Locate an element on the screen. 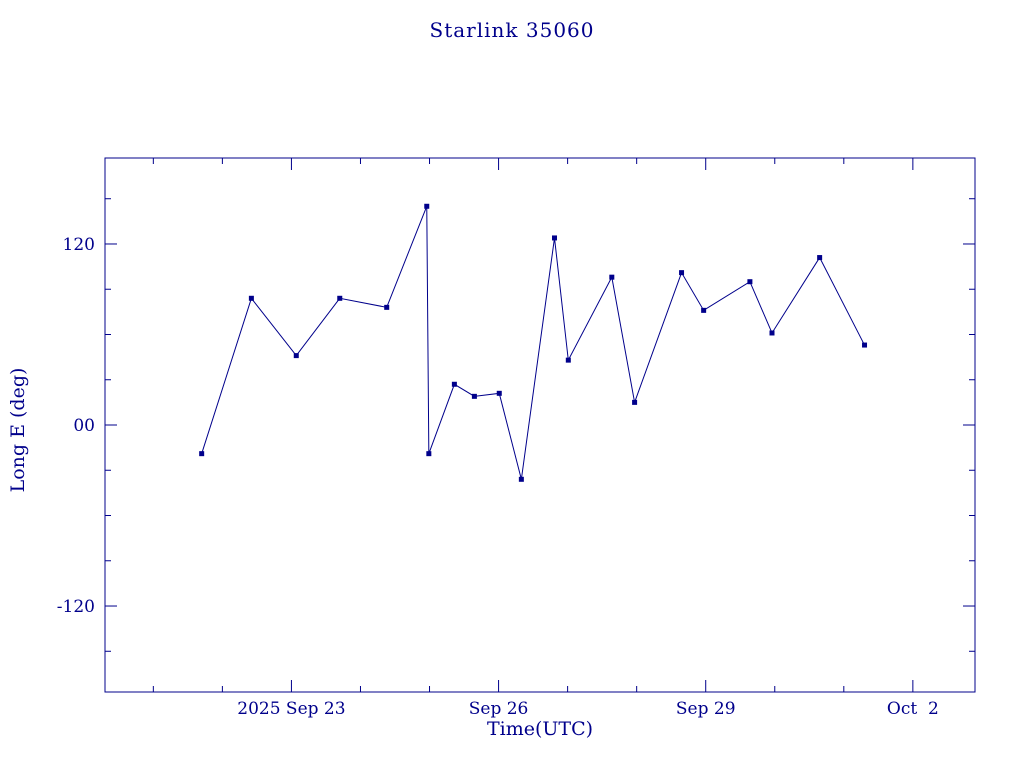 The image size is (1024, 768). x-tick-label: Oct 2 is located at coordinates (913, 709).